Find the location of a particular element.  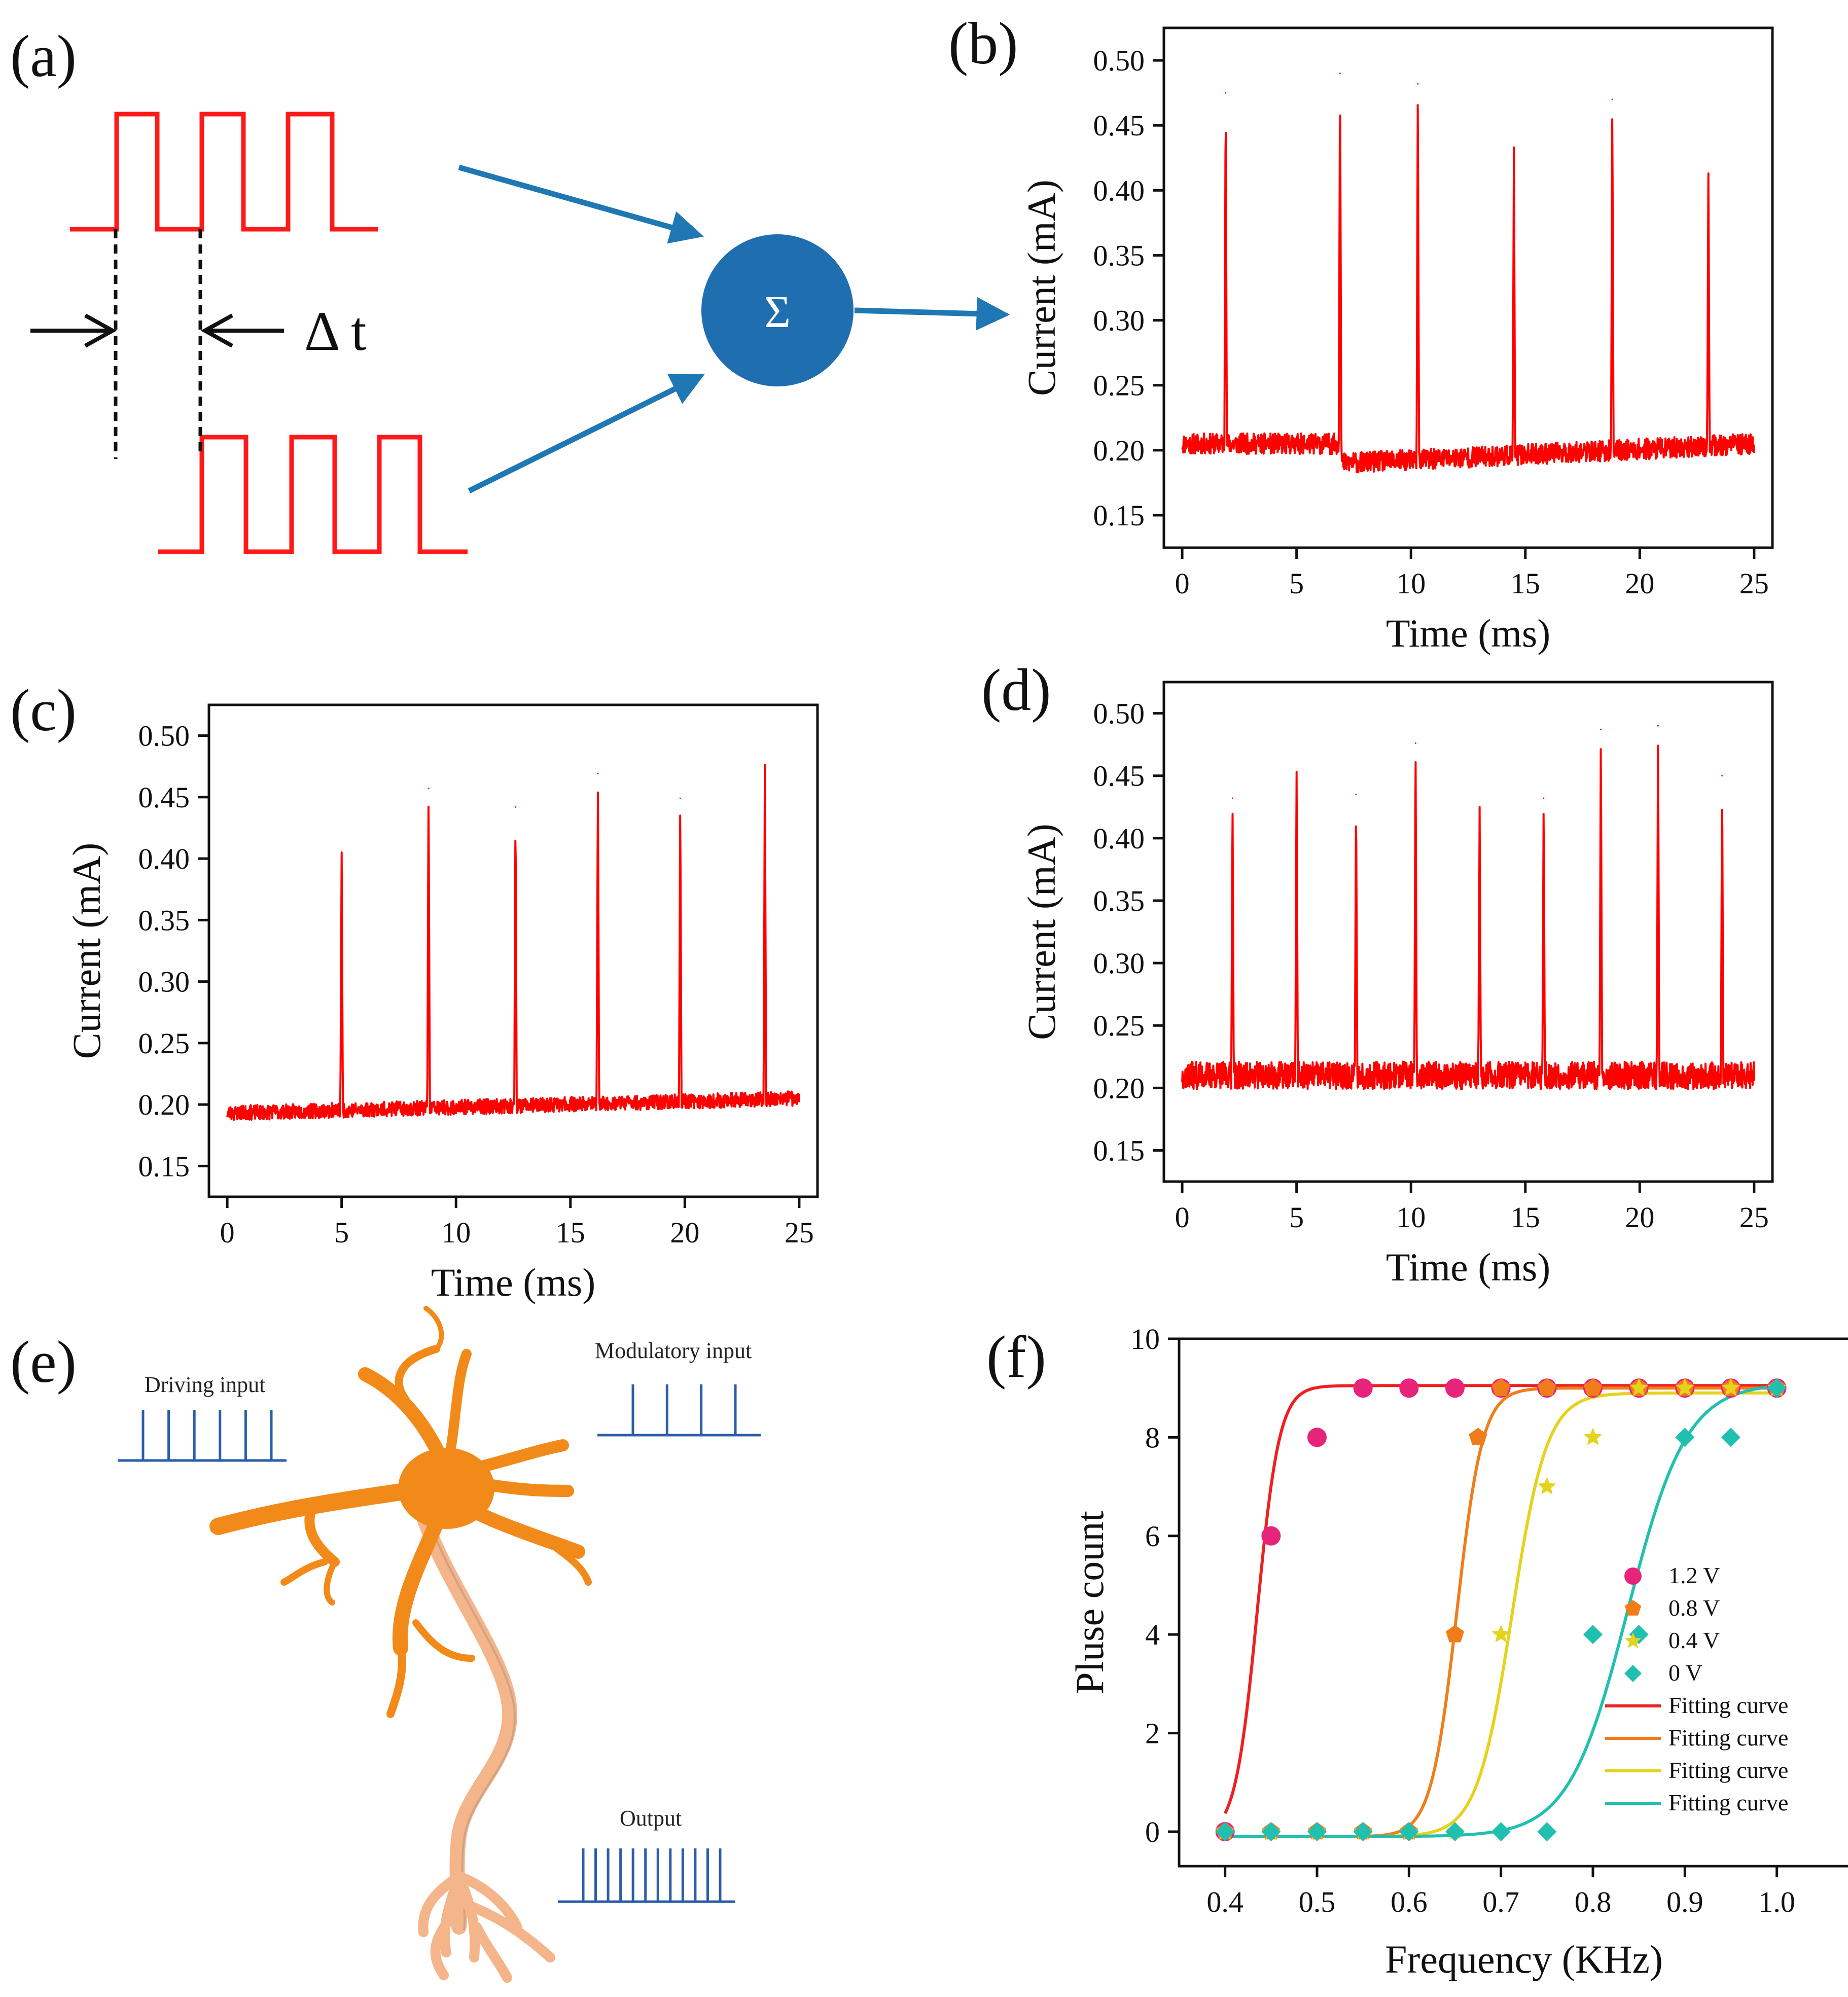

output-label: Output is located at coordinates (651, 1818).